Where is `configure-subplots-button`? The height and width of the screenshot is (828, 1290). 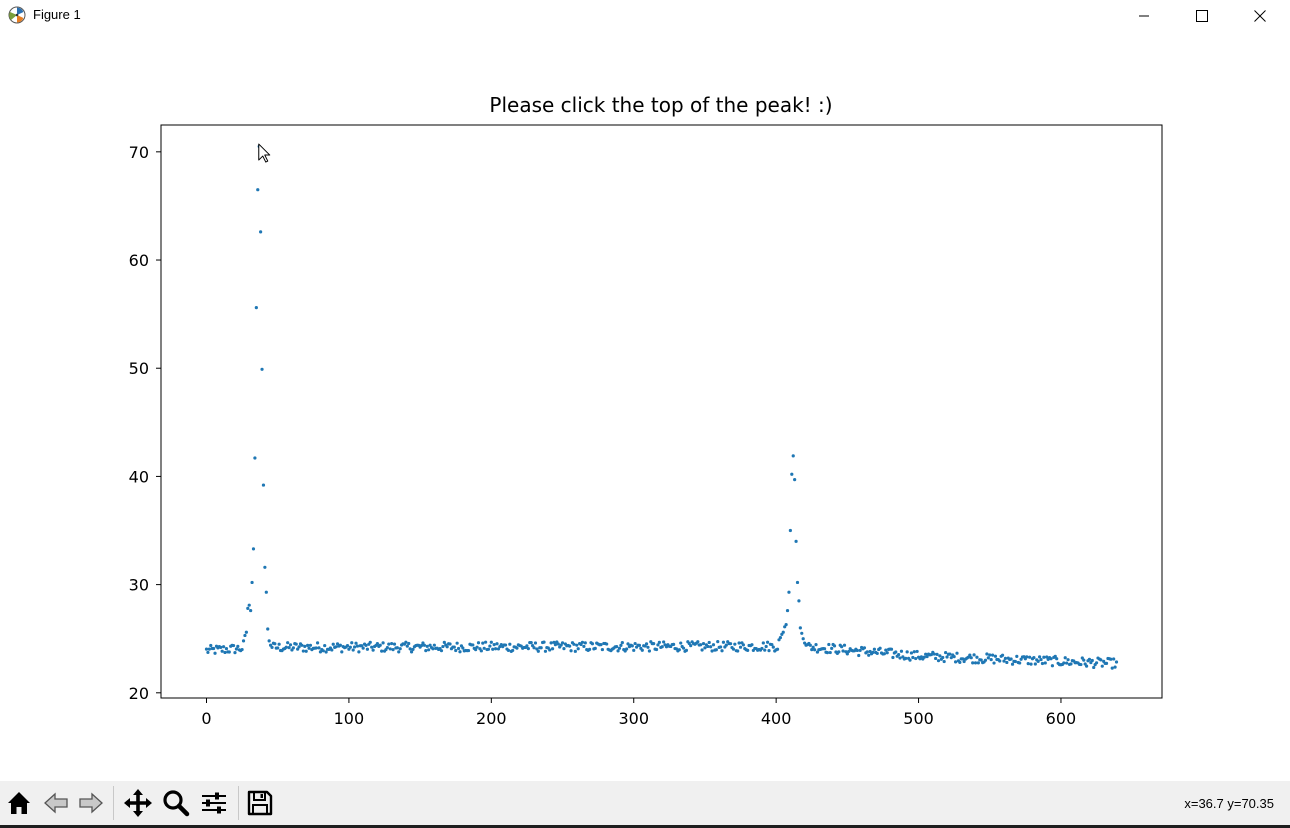
configure-subplots-button is located at coordinates (214, 803).